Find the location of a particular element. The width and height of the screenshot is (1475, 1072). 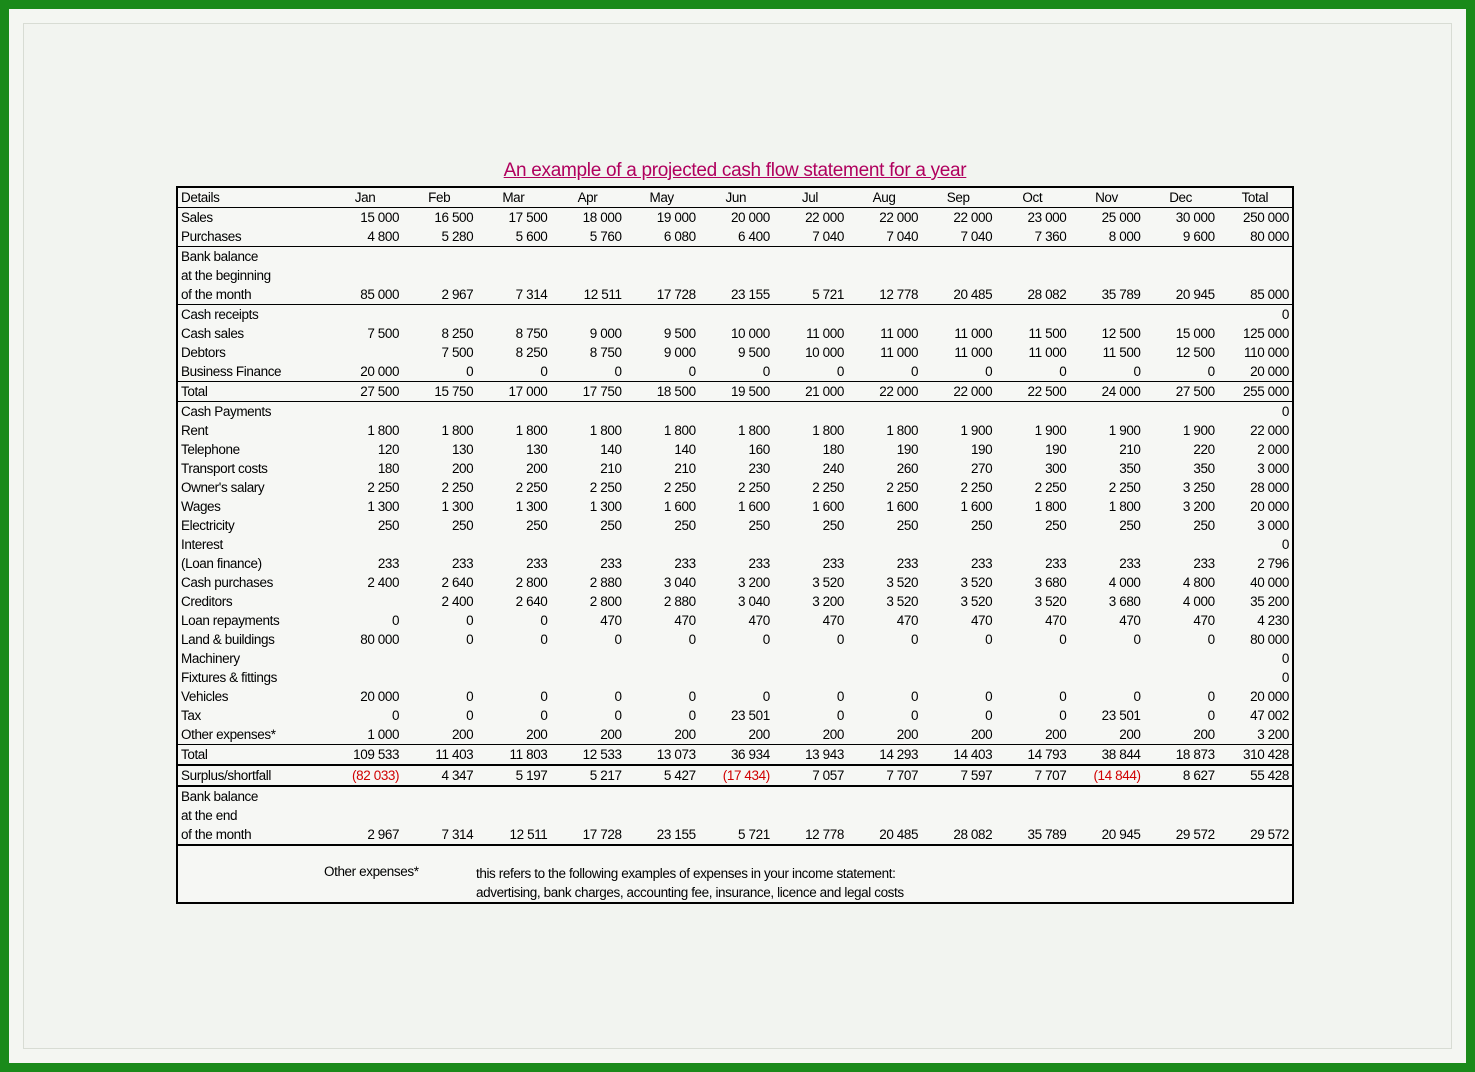

cell-value: 5 760 is located at coordinates (587, 237).